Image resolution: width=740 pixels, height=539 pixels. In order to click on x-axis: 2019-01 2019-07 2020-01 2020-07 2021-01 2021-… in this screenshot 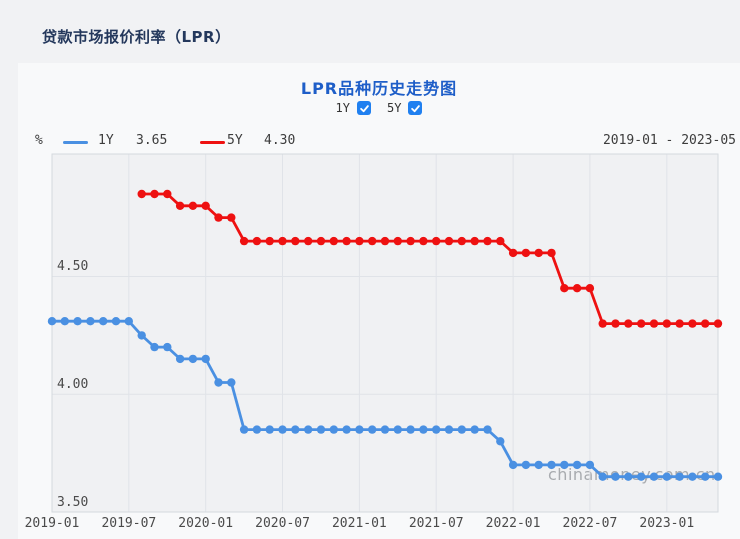, I will do `click(379, 524)`.